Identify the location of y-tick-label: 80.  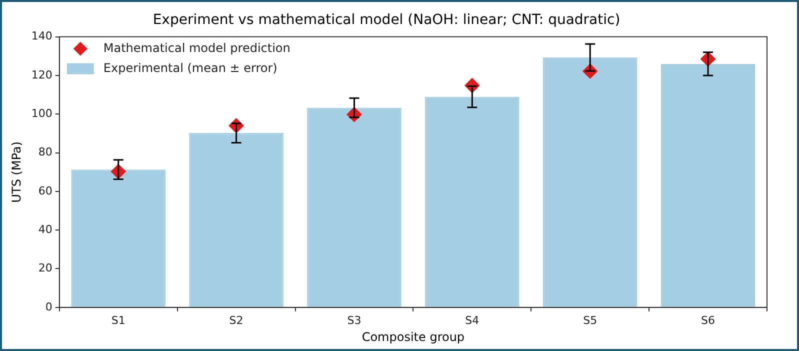
(45, 152).